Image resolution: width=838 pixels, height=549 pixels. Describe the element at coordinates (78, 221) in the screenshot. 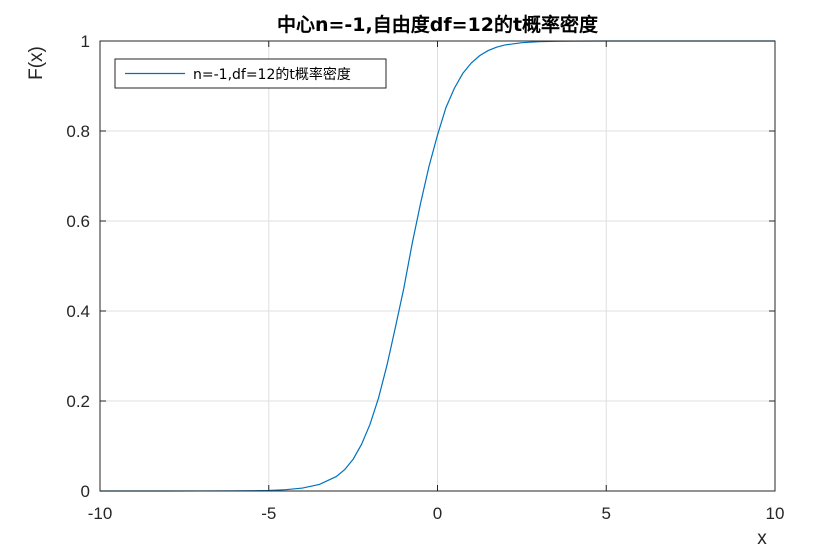

I see `y-tick-label: 0.6` at that location.